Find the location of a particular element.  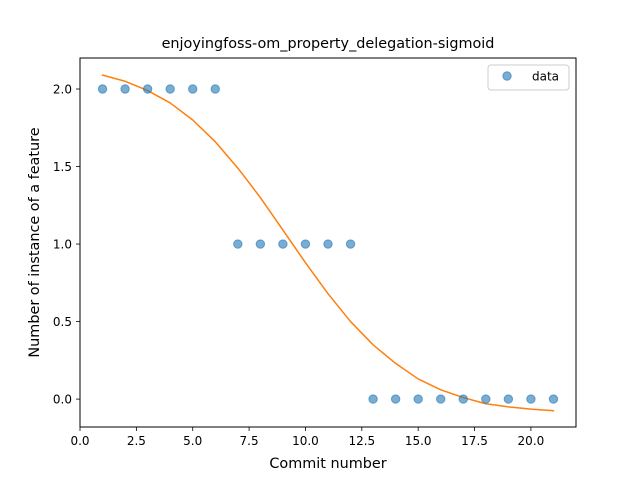

y-tick-label: 1.0 is located at coordinates (62, 244).